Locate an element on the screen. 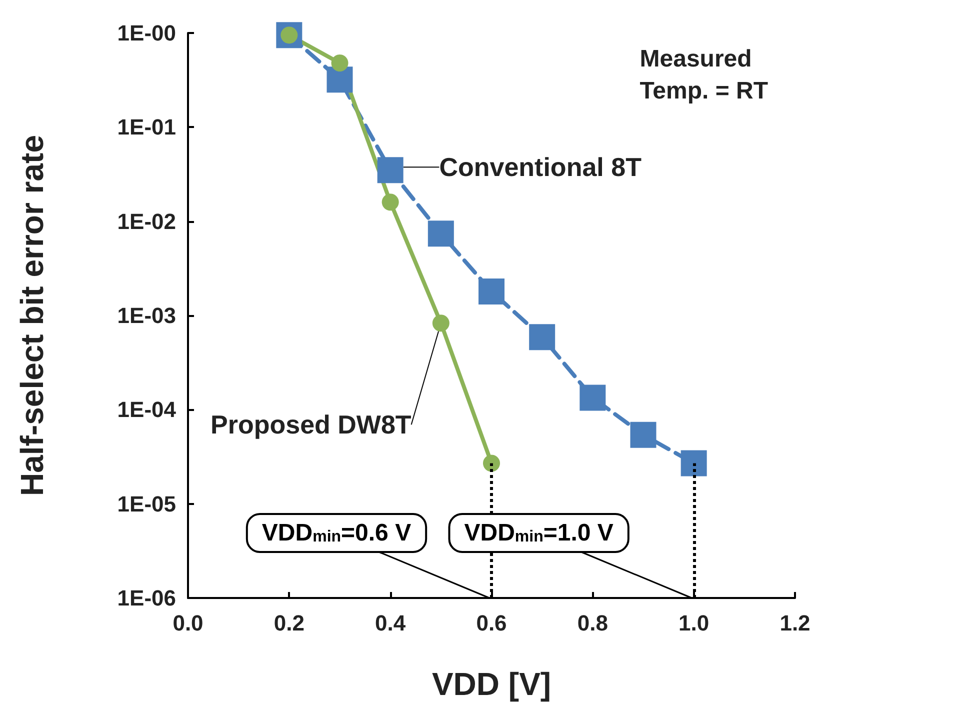 The width and height of the screenshot is (968, 707). x-axis-title: VDD [V] is located at coordinates (492, 684).